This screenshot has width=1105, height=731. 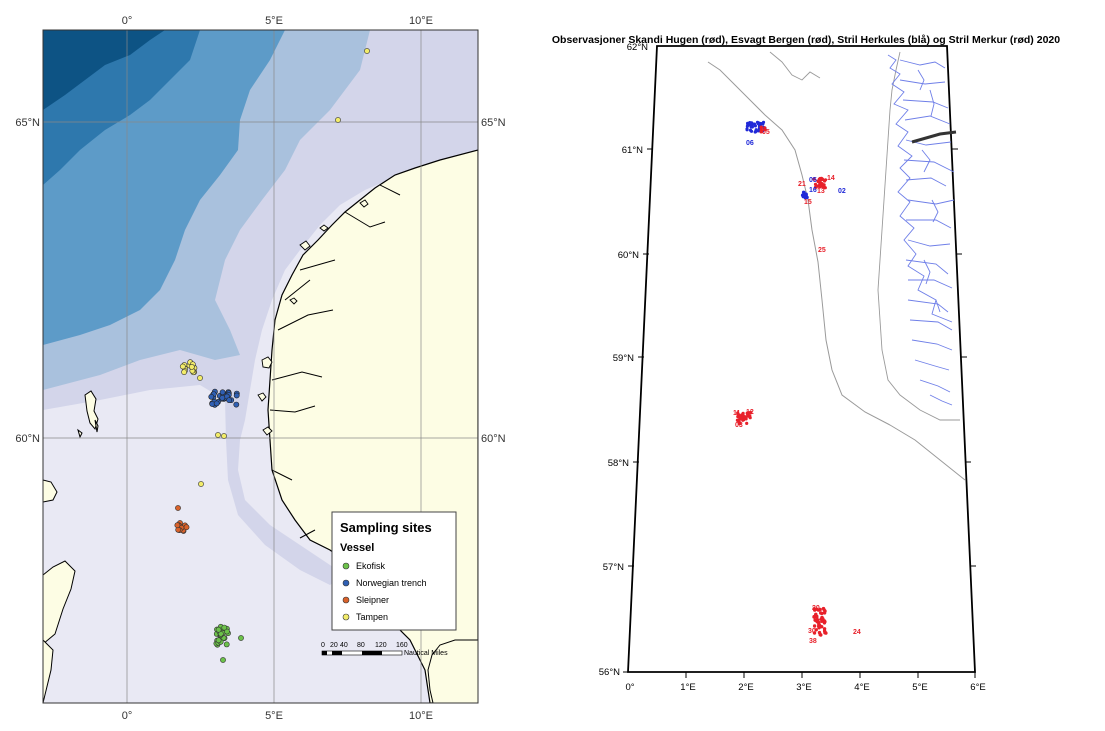 I want to click on obs-label: 30, so click(x=812, y=631).